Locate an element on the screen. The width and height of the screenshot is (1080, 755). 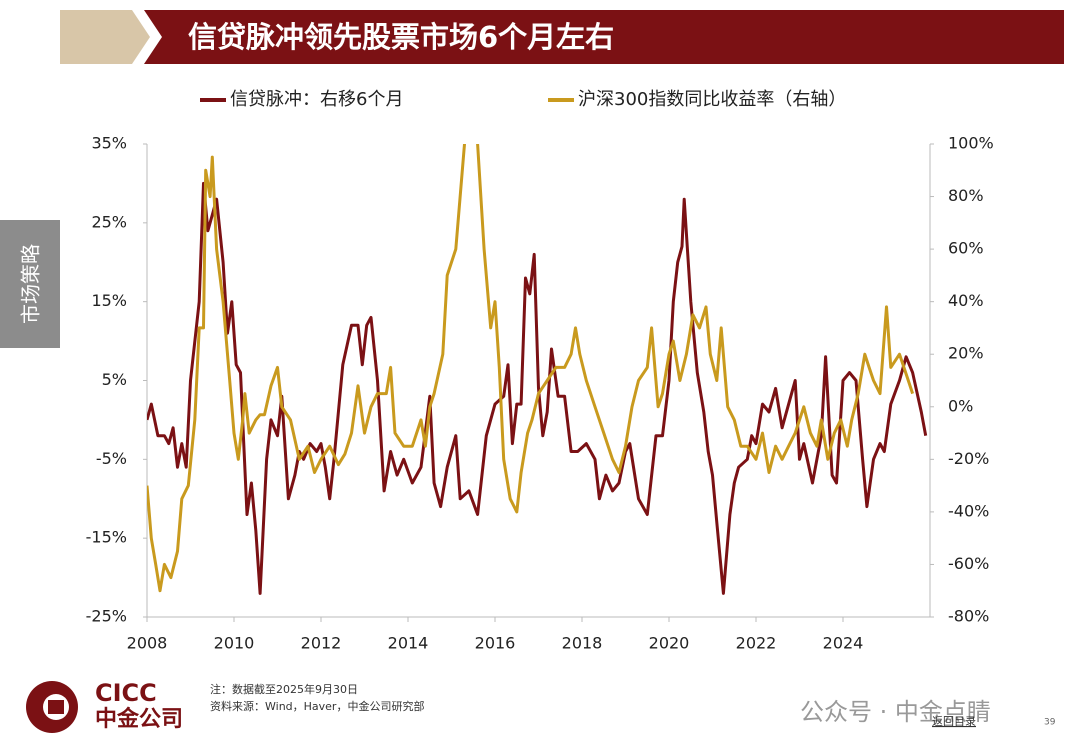
y2-tick-label: 0% is located at coordinates (960, 405).